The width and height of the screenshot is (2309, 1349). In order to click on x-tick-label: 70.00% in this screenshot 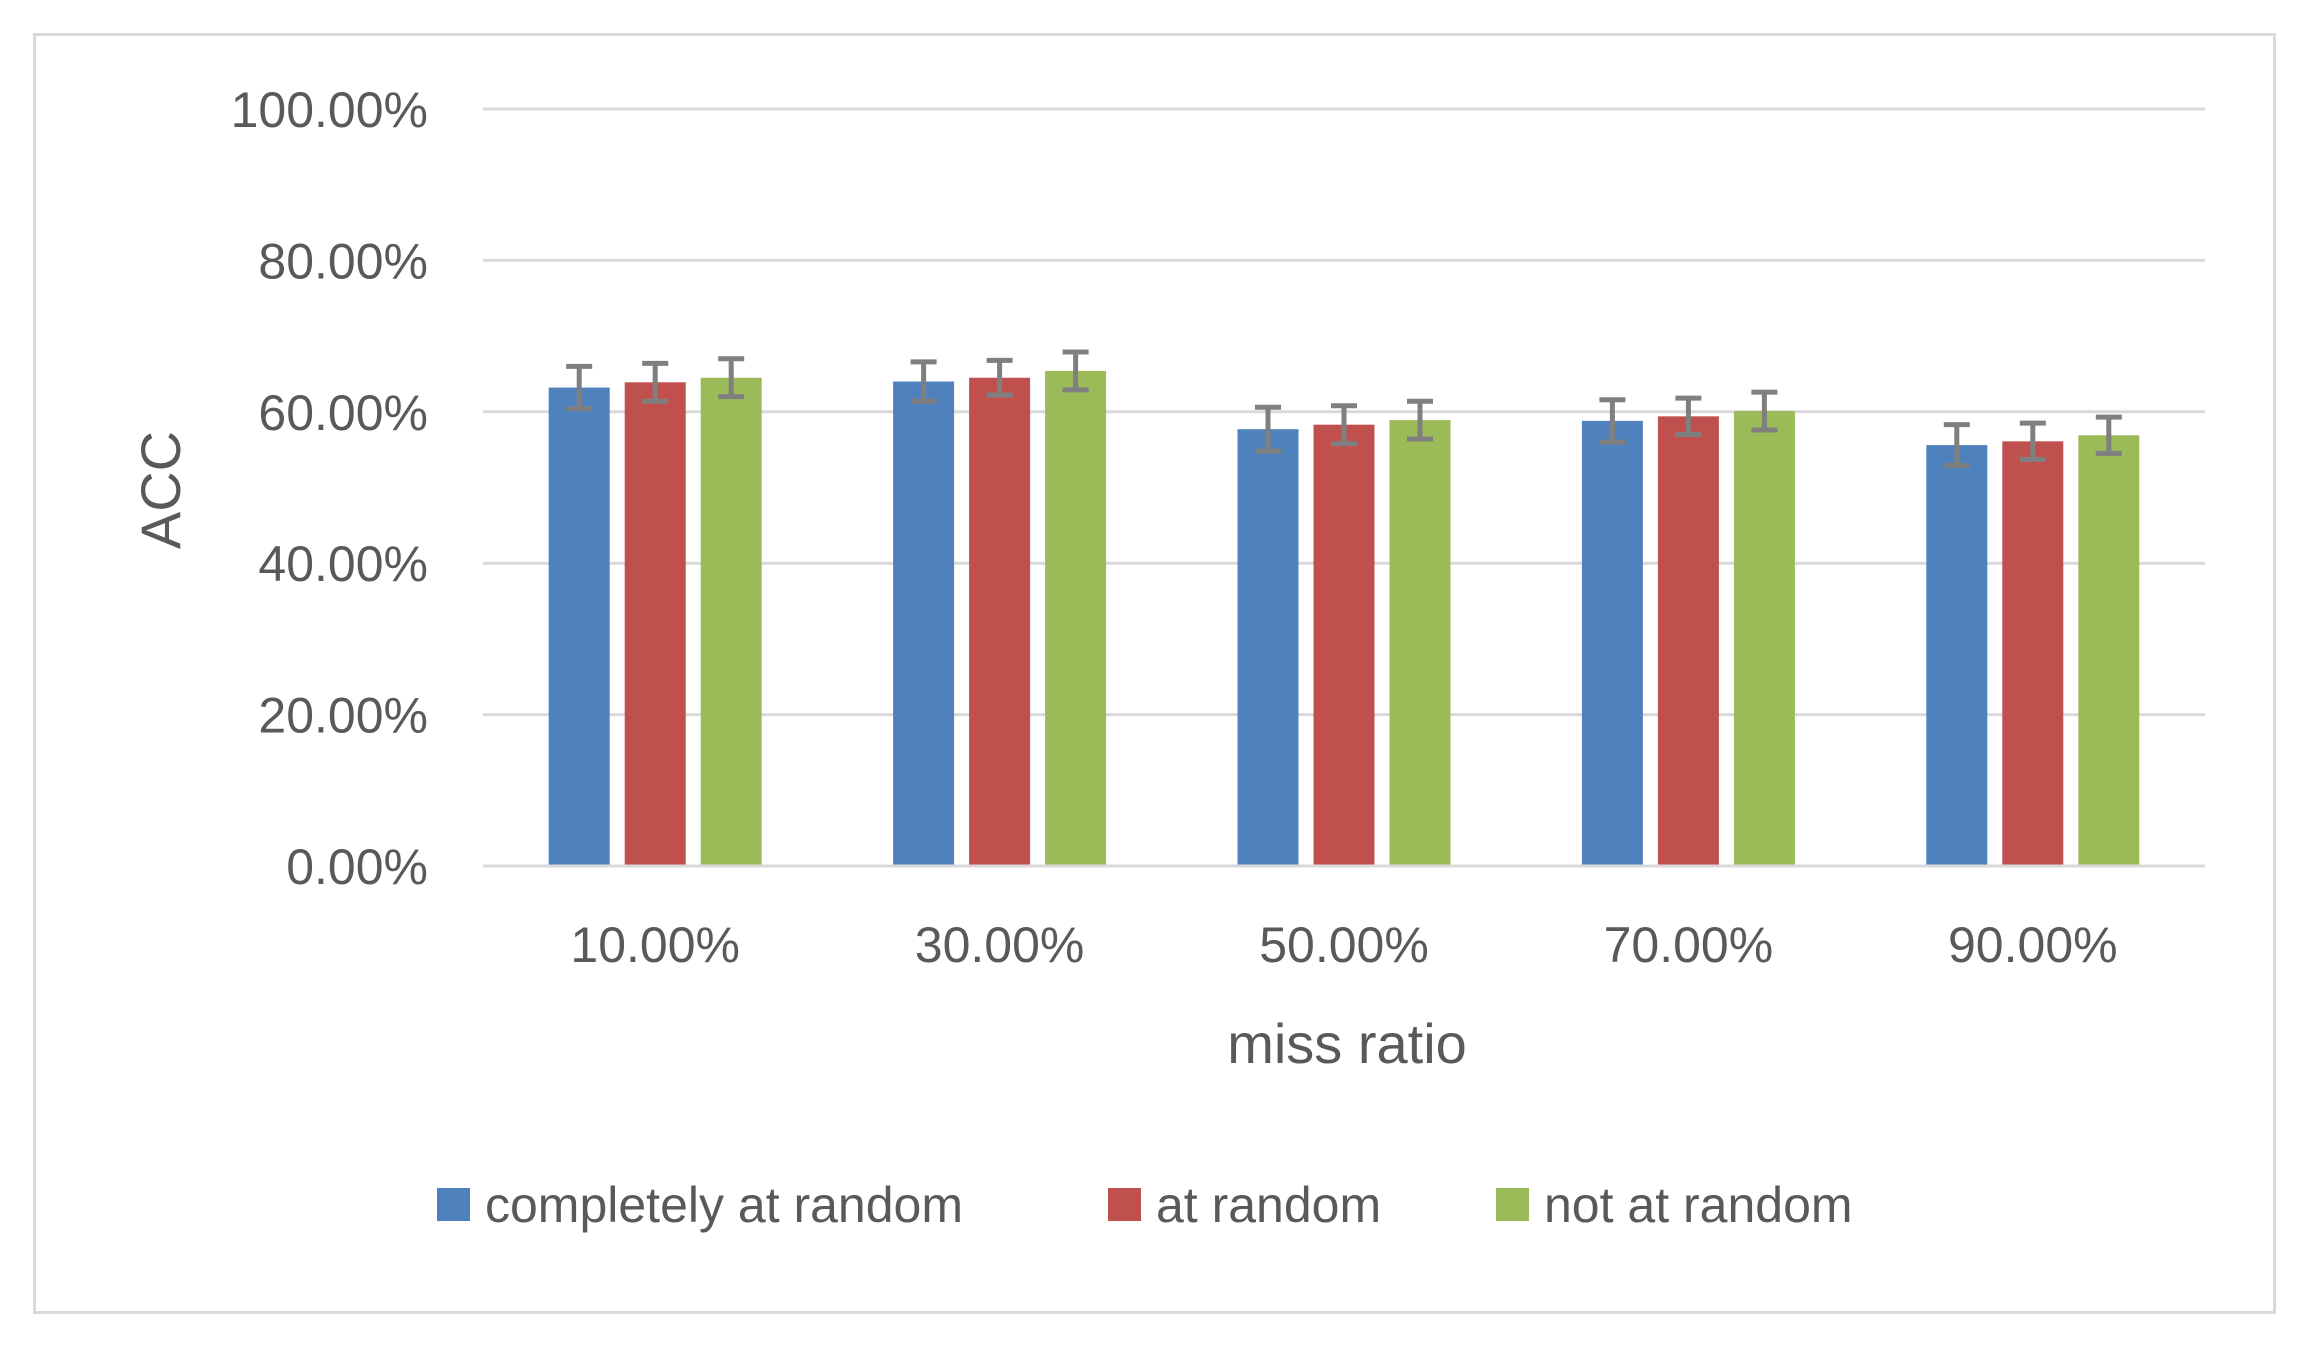, I will do `click(1689, 945)`.